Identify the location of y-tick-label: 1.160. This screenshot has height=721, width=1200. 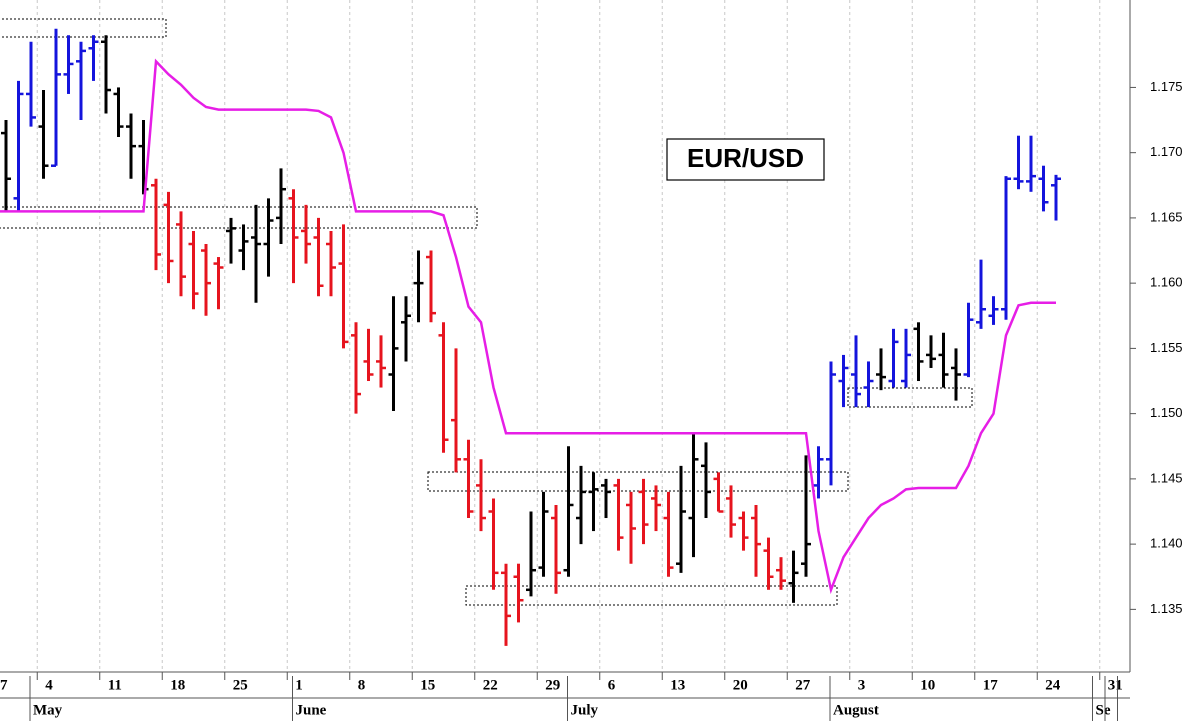
(1166, 282).